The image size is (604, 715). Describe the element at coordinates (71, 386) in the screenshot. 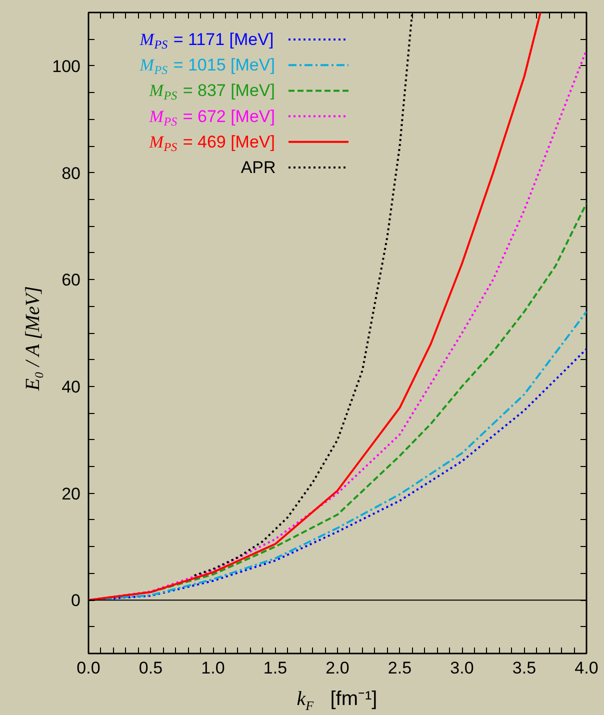

I see `y-tick-label: 40` at that location.